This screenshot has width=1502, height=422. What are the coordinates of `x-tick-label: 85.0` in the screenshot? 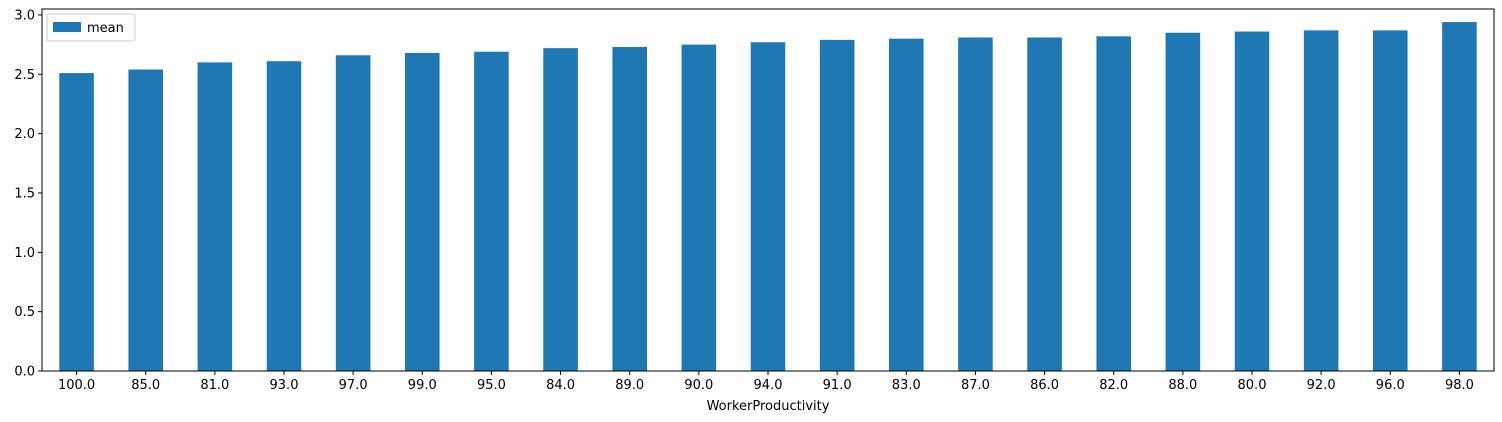 It's located at (145, 385).